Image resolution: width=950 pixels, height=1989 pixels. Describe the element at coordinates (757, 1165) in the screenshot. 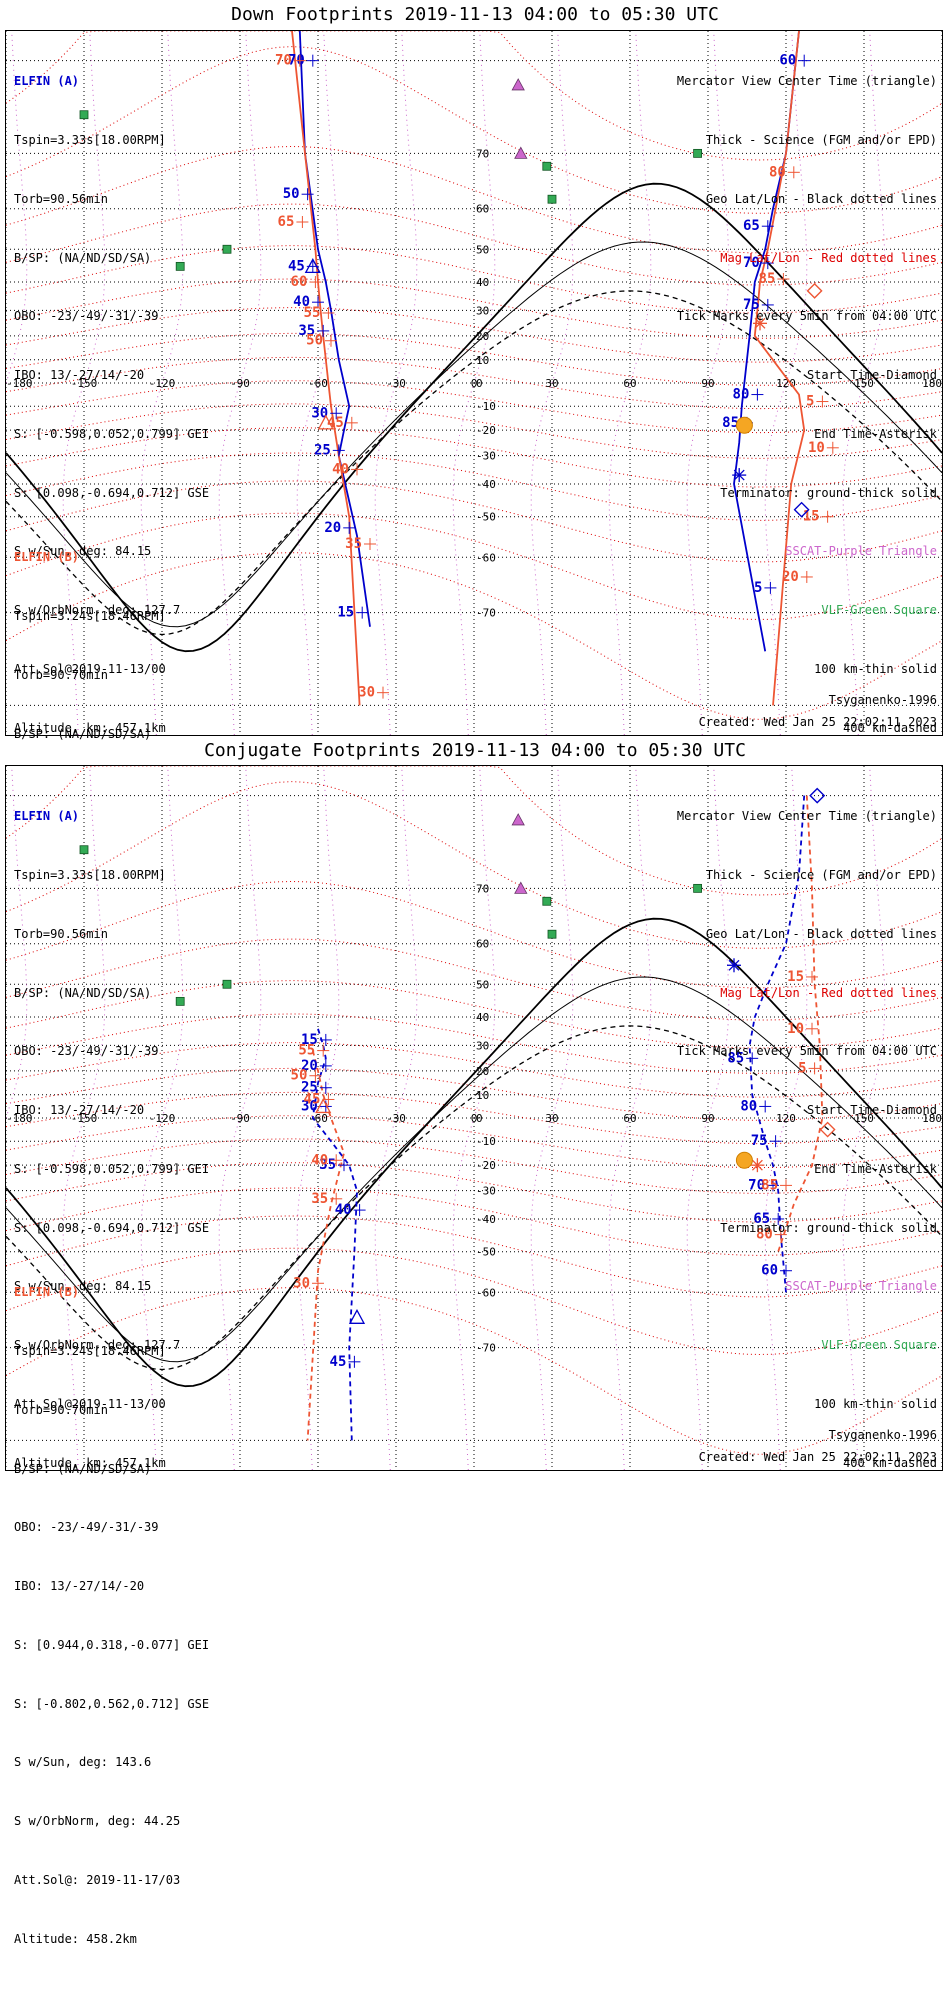

I see `elfin-b-end-asterisk` at that location.